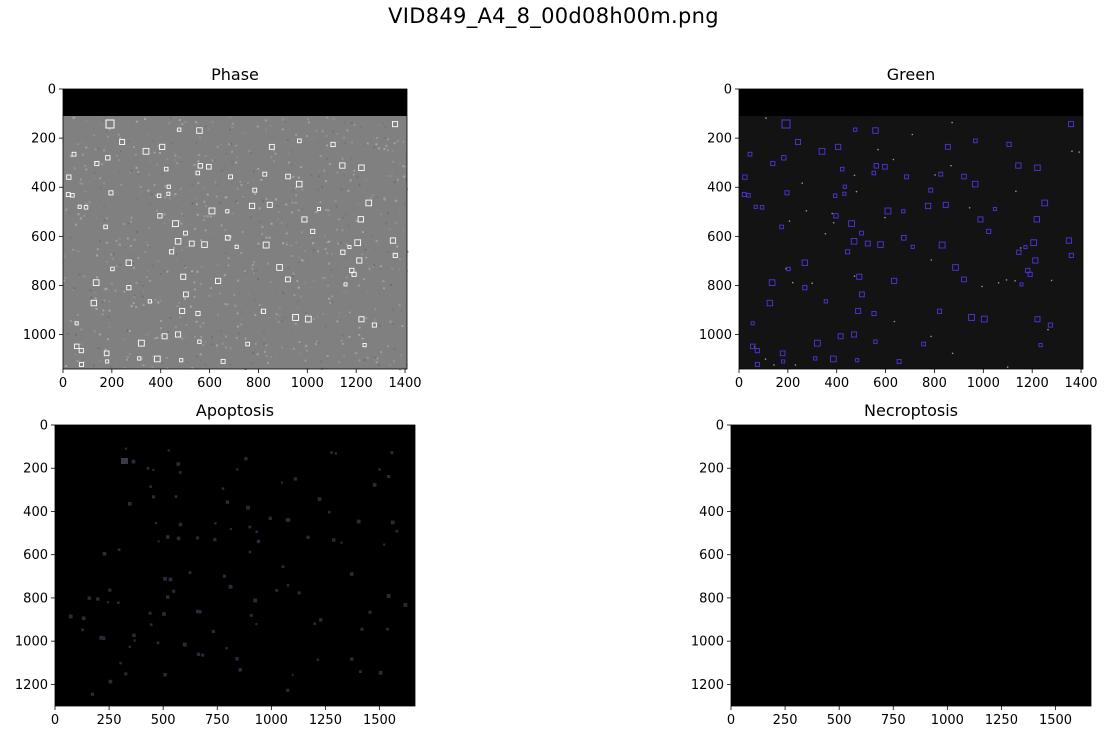  Describe the element at coordinates (235, 102) in the screenshot. I see `image-top-band` at that location.